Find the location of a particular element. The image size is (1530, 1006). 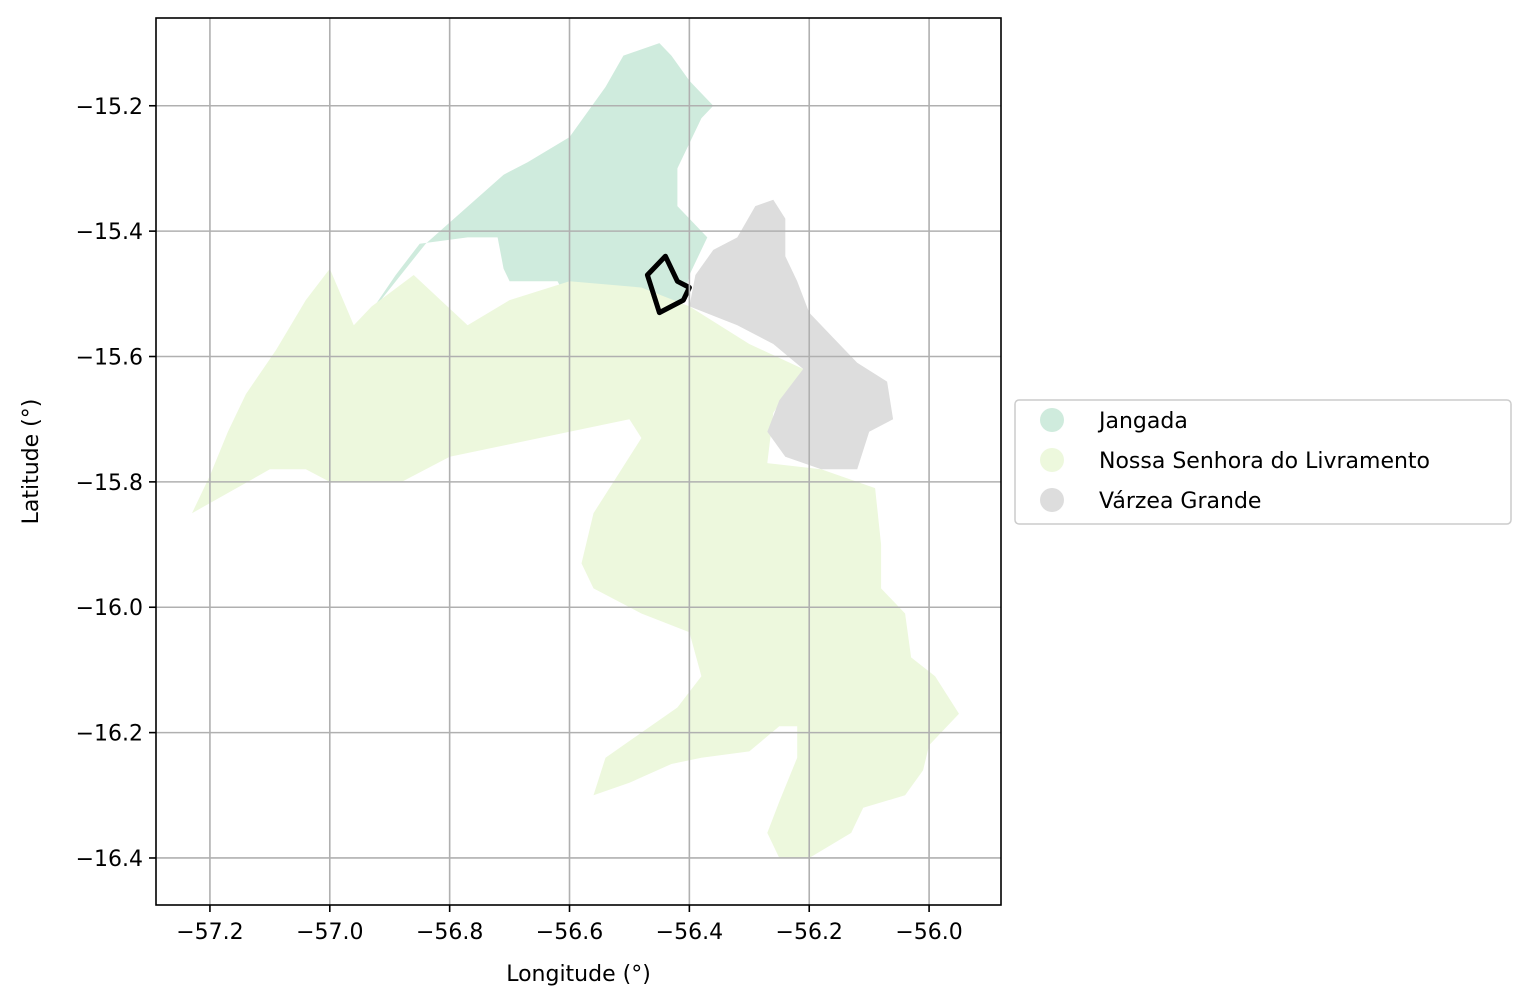

x-tick-label: −56.6 is located at coordinates (569, 932).